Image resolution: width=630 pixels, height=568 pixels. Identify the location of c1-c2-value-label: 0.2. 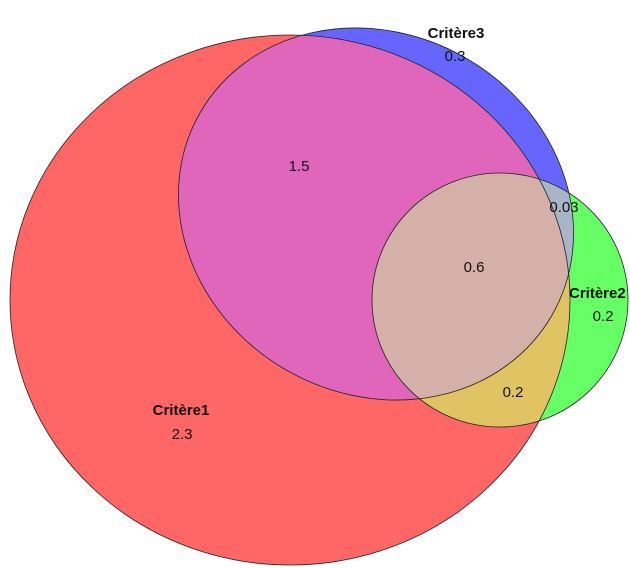
(513, 392).